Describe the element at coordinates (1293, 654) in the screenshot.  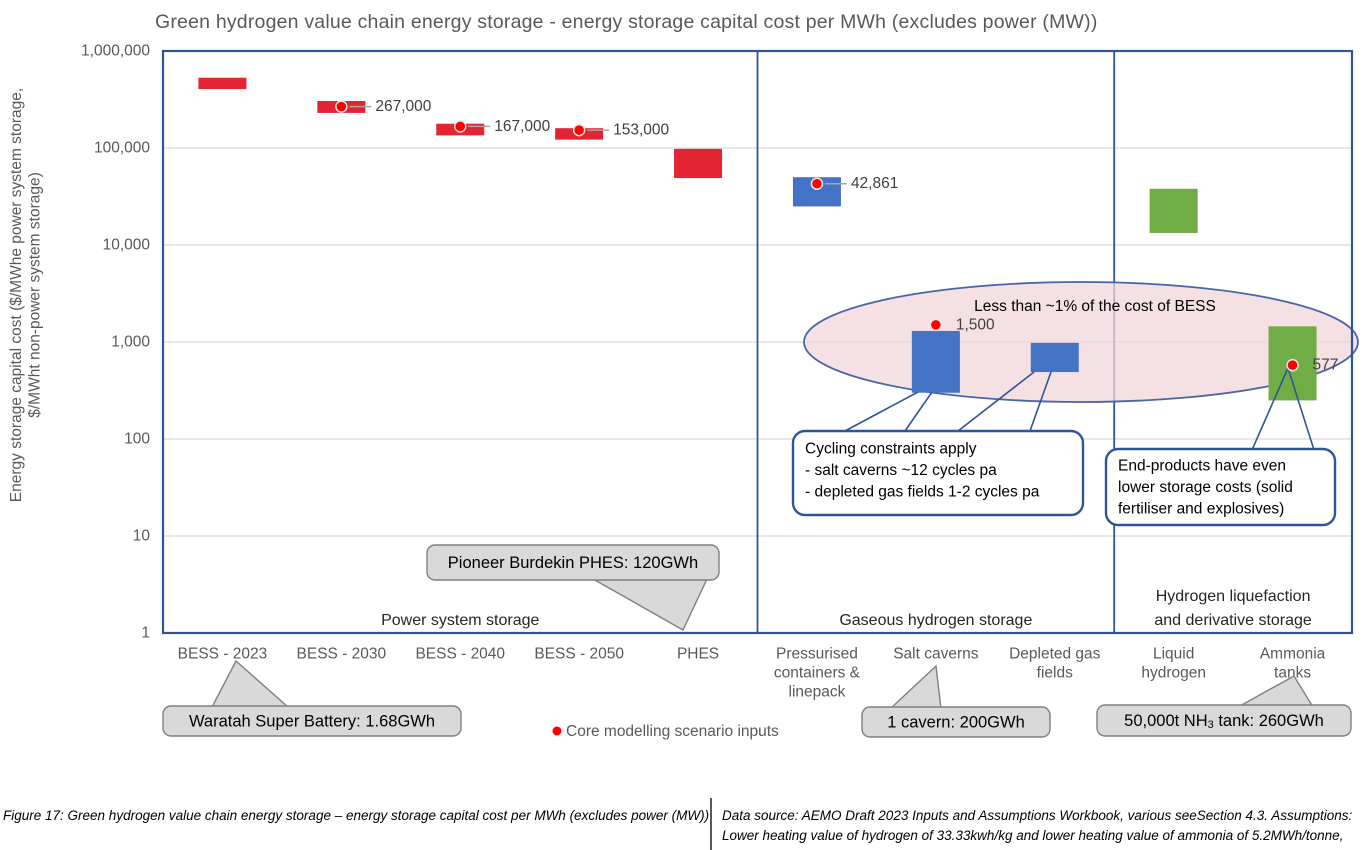
I see `x-label-ammonia-tanks: Ammonia` at that location.